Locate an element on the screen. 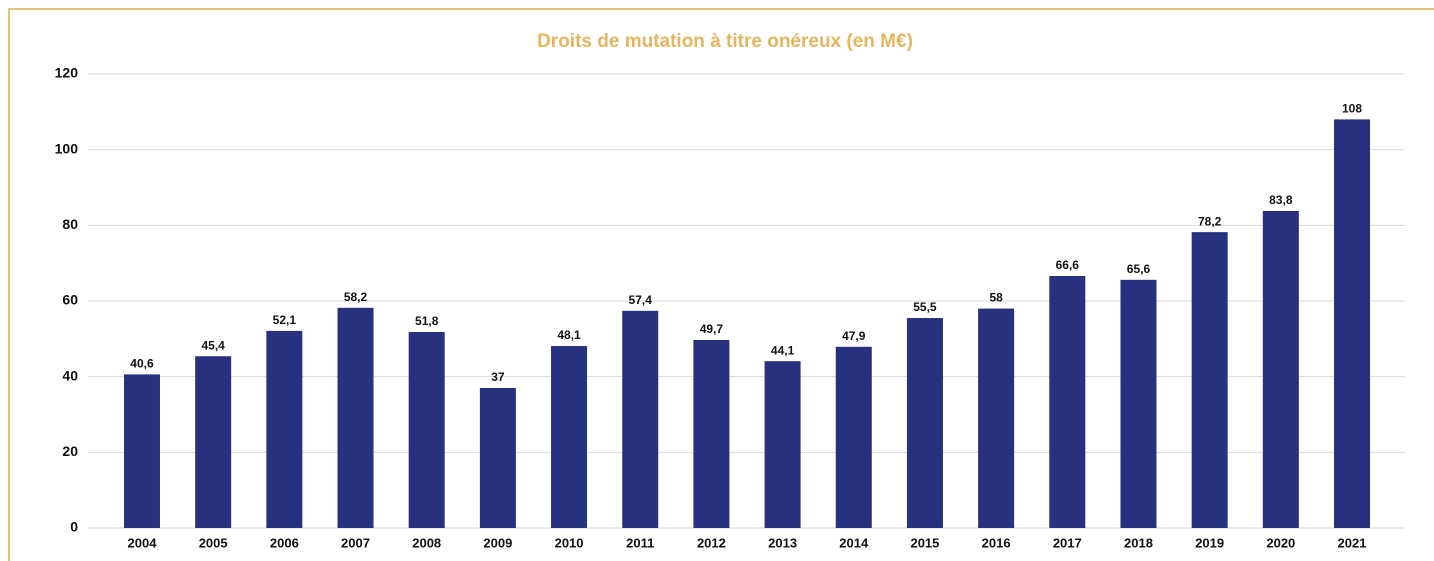  value-label: 58 is located at coordinates (996, 298).